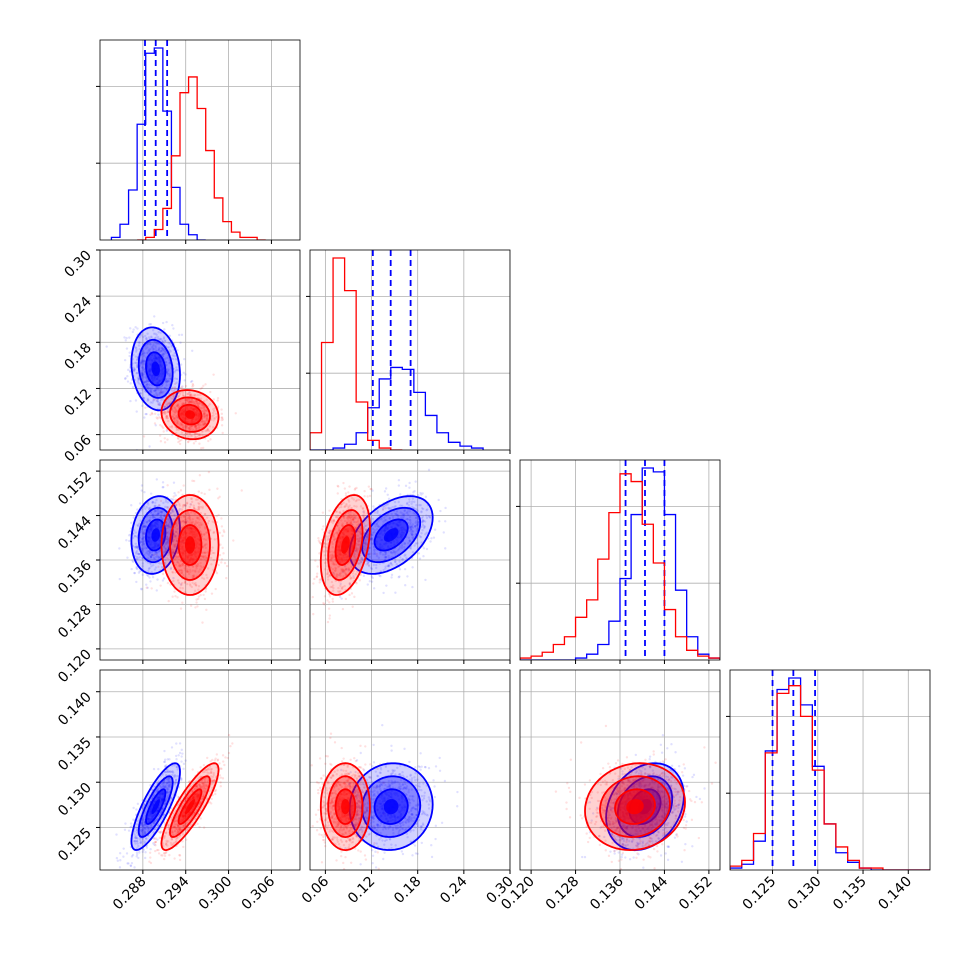  I want to click on y-tick-label: 0.128, so click(75, 622).